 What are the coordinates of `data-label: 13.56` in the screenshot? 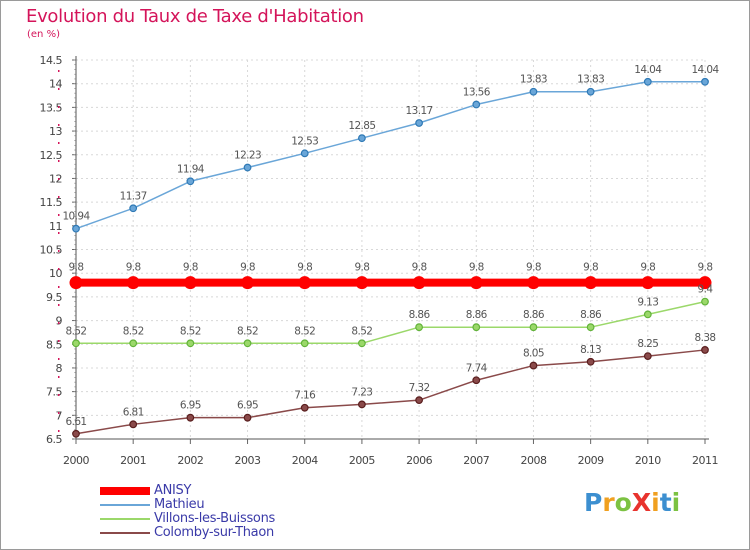 It's located at (477, 93).